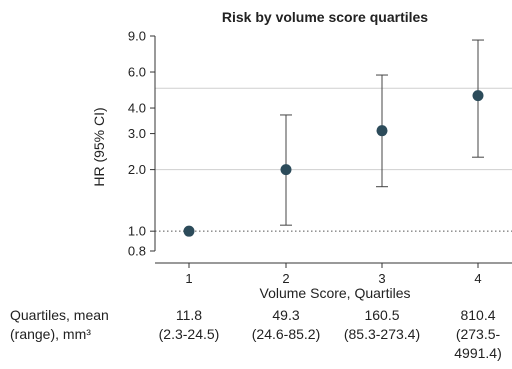 The height and width of the screenshot is (369, 512). I want to click on quartile-cell-4: 810.4 (273.5- 4991.4), so click(478, 334).